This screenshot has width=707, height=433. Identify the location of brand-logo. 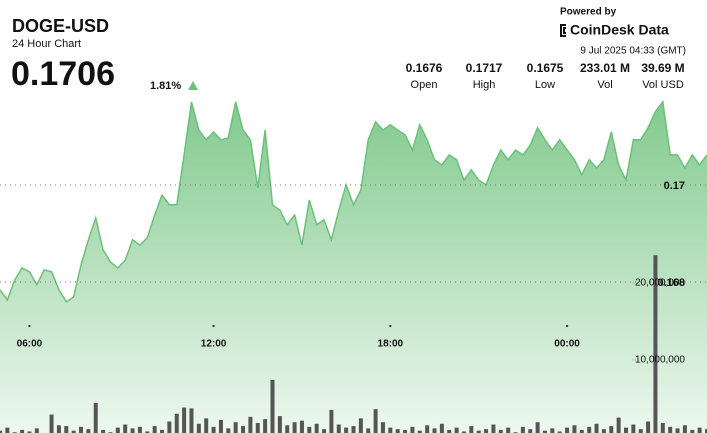
(563, 30).